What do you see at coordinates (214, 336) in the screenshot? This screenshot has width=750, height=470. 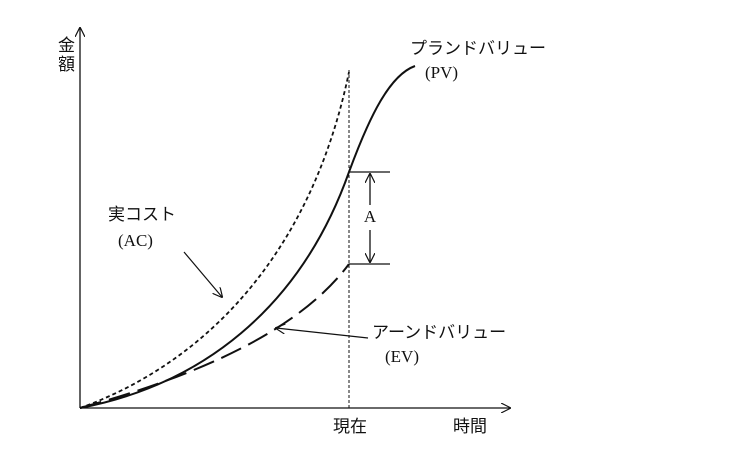 I see `ev-curve` at bounding box center [214, 336].